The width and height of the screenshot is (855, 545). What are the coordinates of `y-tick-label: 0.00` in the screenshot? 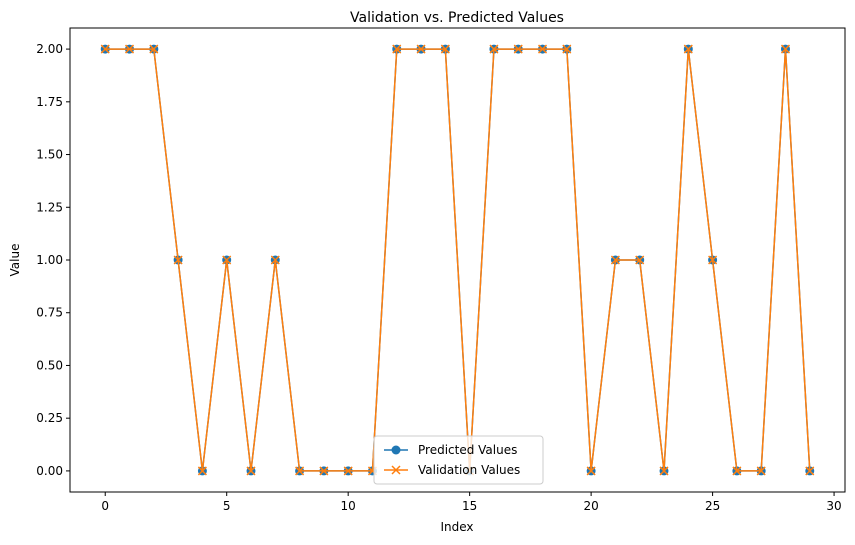 It's located at (49, 471).